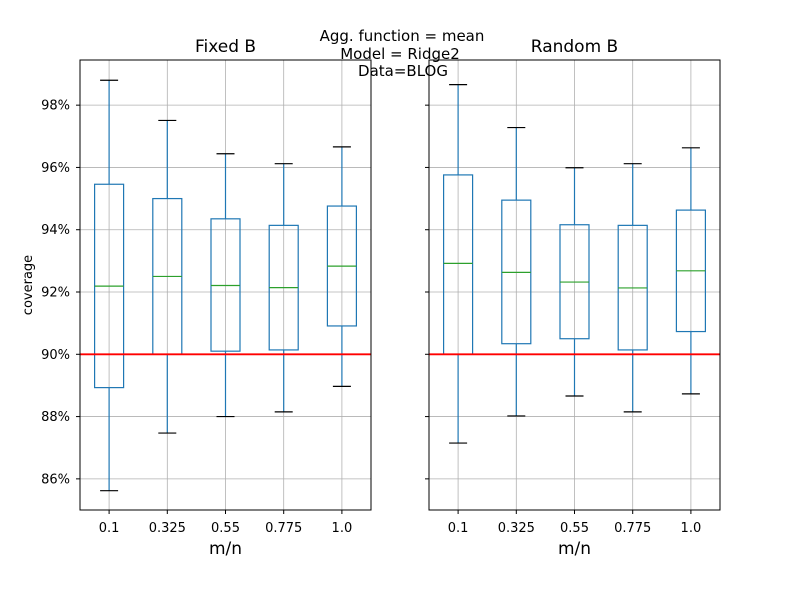 This screenshot has height=604, width=800. What do you see at coordinates (55, 230) in the screenshot?
I see `y-tick-label: 94%` at bounding box center [55, 230].